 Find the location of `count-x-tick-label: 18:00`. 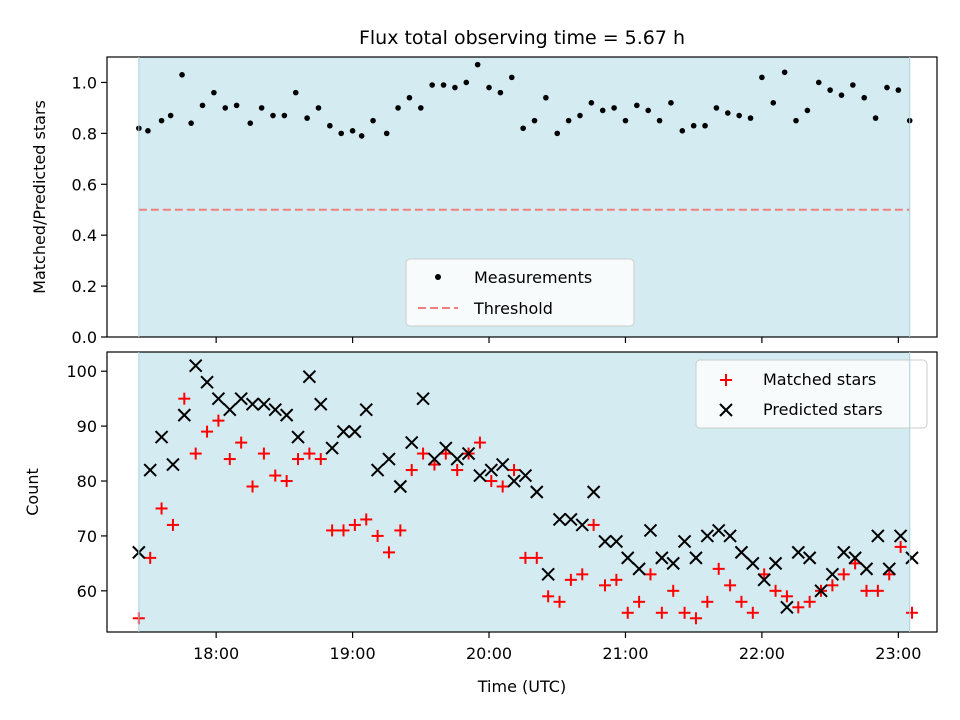

count-x-tick-label: 18:00 is located at coordinates (216, 653).